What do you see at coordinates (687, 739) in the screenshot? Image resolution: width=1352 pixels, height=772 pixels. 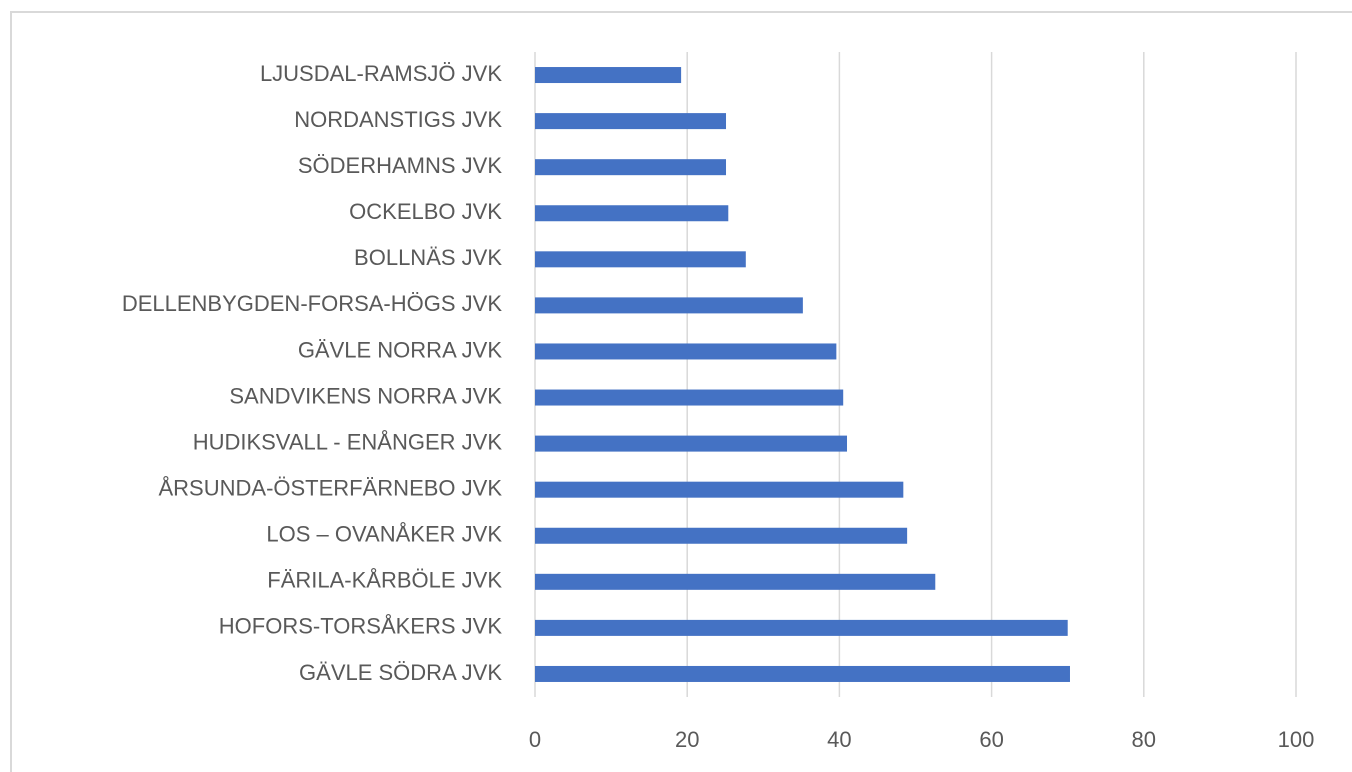 I see `x-tick-label: 20` at bounding box center [687, 739].